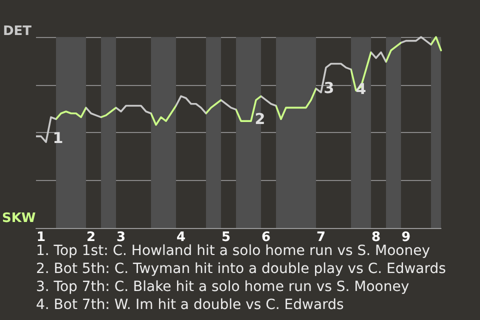 This screenshot has width=480, height=320. I want to click on text: 4. Bot 7th: W. Im hit a double vs C. Edwards, so click(190, 305).